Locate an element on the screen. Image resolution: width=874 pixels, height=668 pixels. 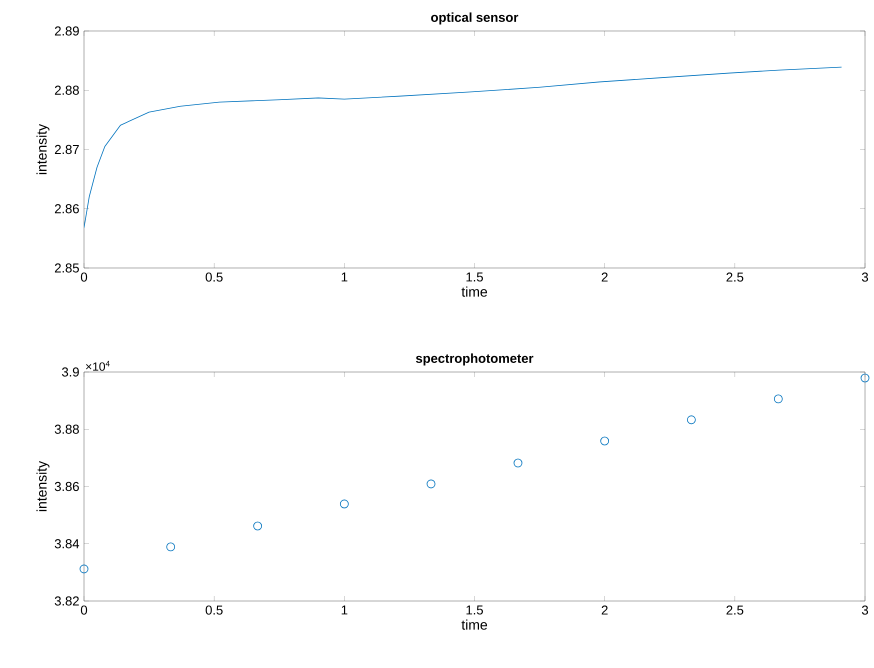
y-tick-label: 3.9 is located at coordinates (70, 372).